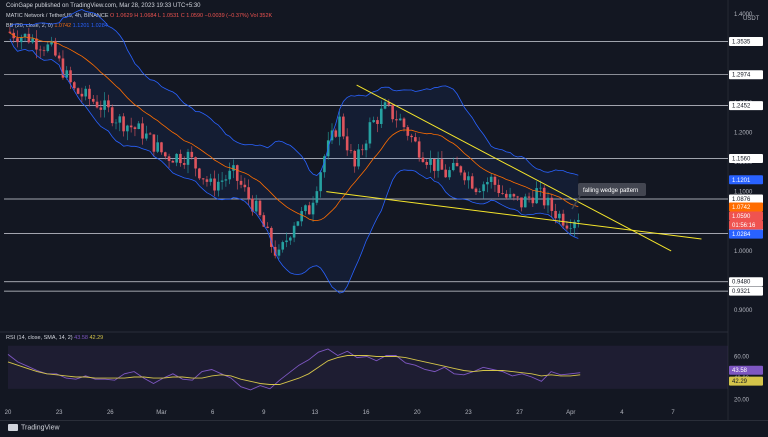 Image resolution: width=768 pixels, height=437 pixels. I want to click on bb-lower-value: 1.0284, so click(99, 26).